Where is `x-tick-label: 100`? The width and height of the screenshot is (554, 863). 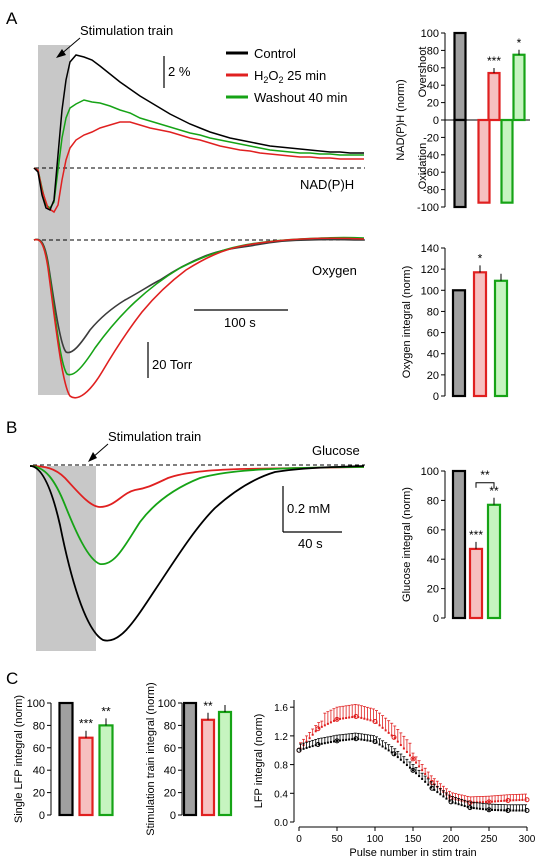 x-tick-label: 100 is located at coordinates (375, 839).